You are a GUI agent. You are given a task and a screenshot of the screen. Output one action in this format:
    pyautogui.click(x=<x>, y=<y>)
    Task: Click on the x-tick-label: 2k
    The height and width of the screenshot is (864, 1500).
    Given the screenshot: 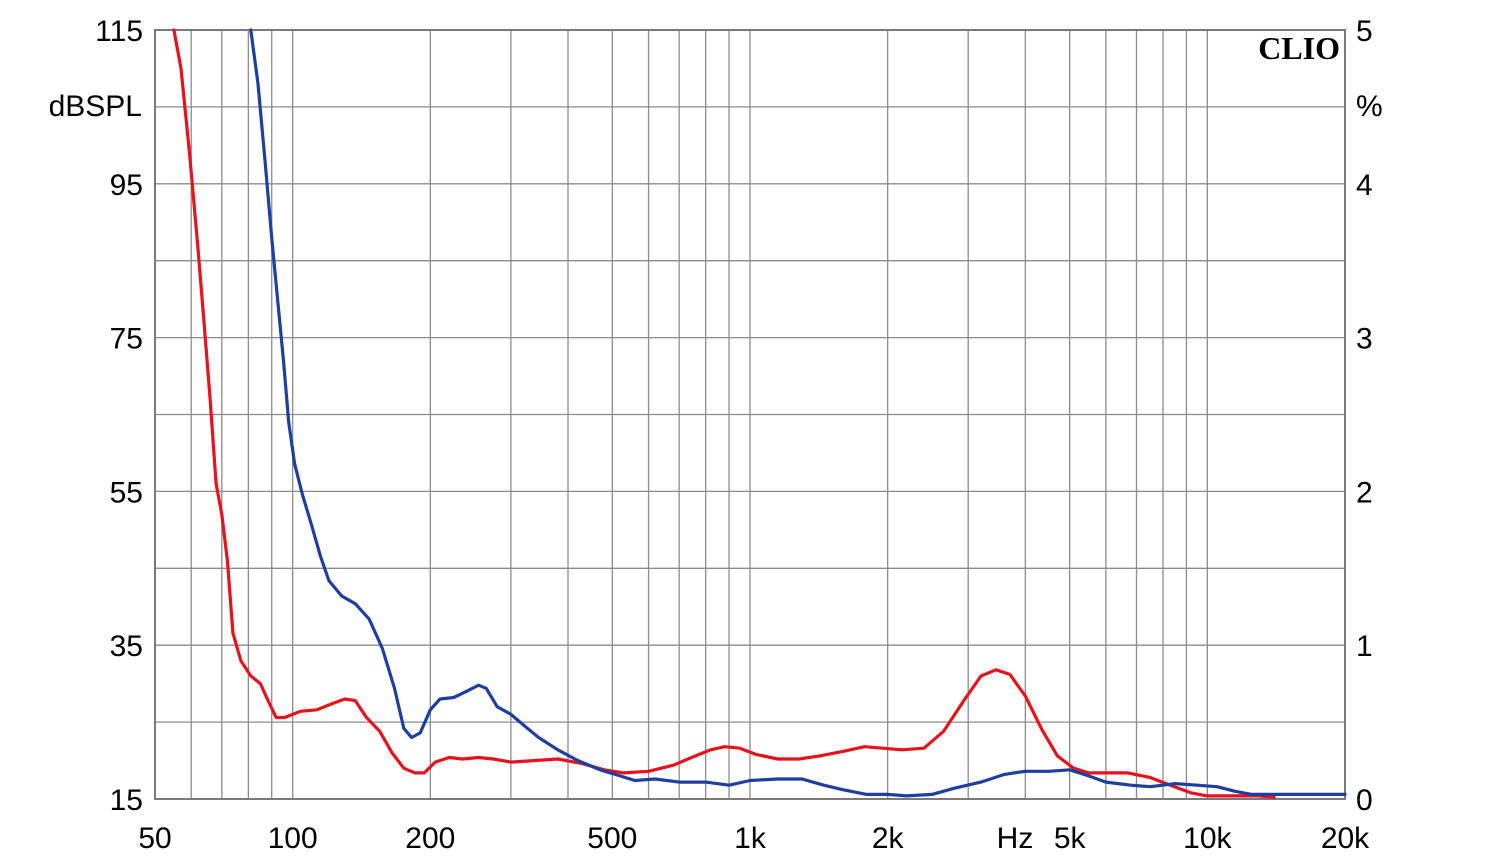 What is the action you would take?
    pyautogui.click(x=888, y=838)
    